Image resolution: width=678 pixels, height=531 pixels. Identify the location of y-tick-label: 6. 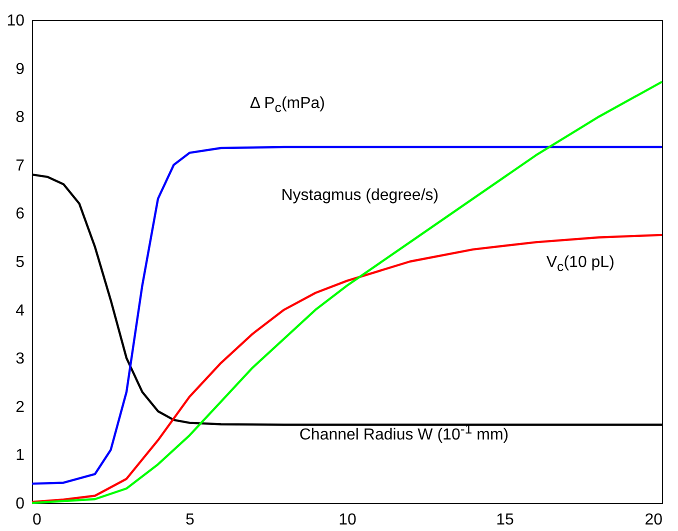
(20, 214).